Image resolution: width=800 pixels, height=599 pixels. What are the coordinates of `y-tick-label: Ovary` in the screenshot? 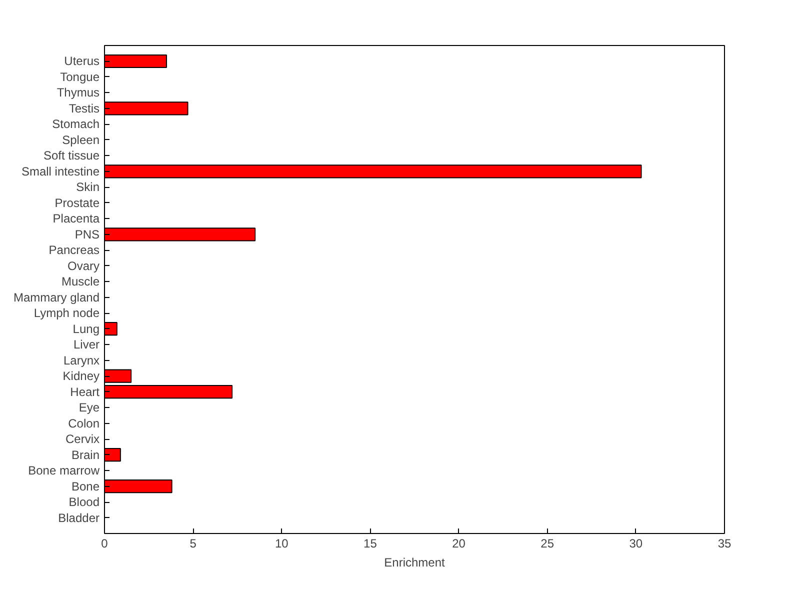 It's located at (83, 265).